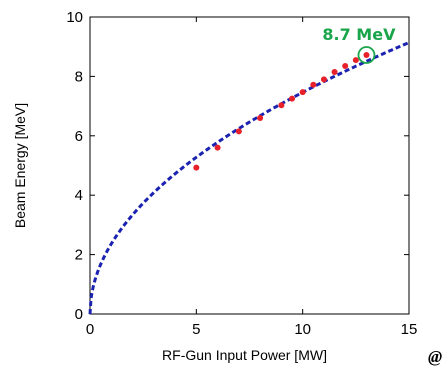  Describe the element at coordinates (359, 34) in the screenshot. I see `annotation-label: 8.7 MeV` at that location.